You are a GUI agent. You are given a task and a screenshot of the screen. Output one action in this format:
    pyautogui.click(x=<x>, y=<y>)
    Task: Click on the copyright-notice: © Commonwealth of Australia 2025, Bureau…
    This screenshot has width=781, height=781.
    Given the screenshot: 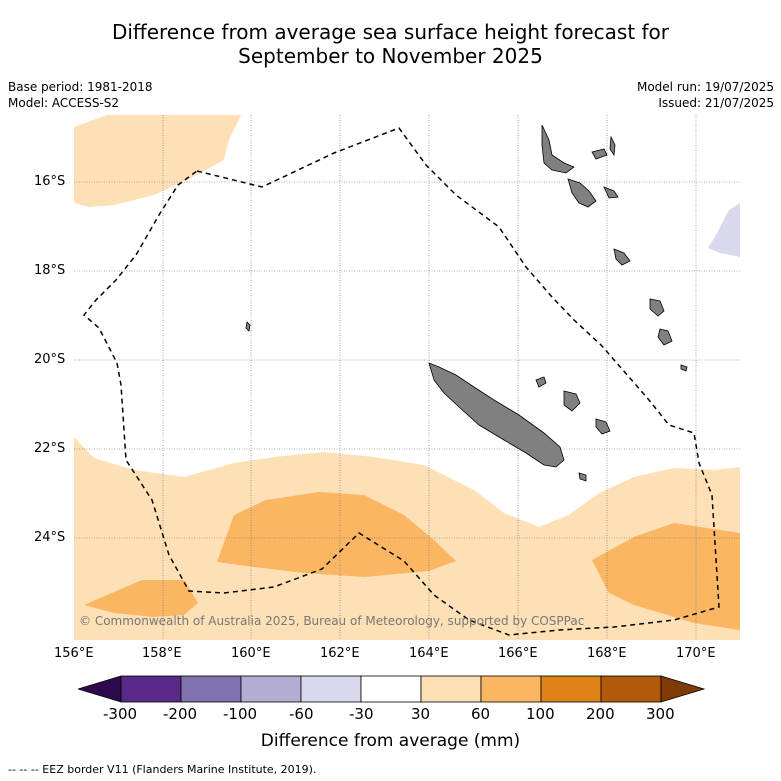 What is the action you would take?
    pyautogui.click(x=332, y=621)
    